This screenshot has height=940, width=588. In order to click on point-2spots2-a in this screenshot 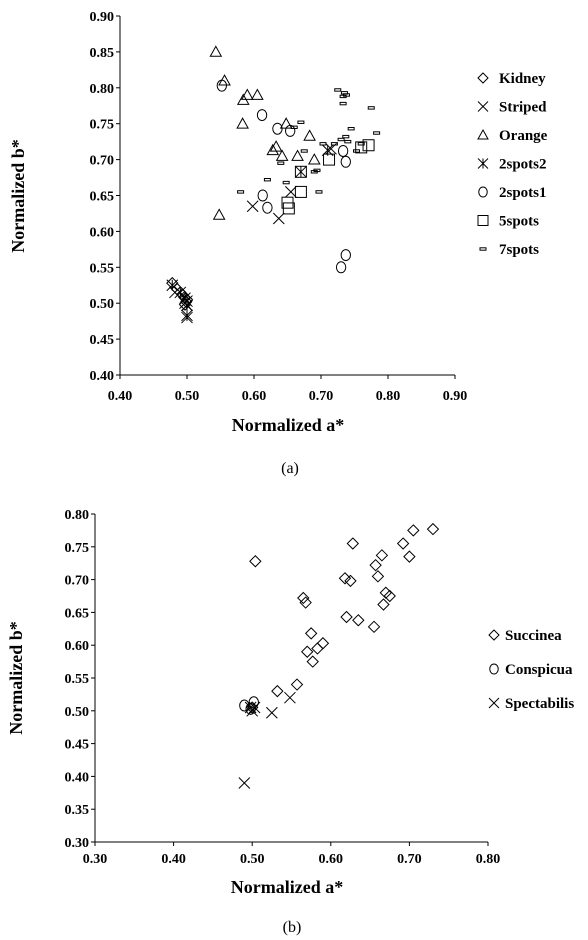, I will do `click(301, 171)`.